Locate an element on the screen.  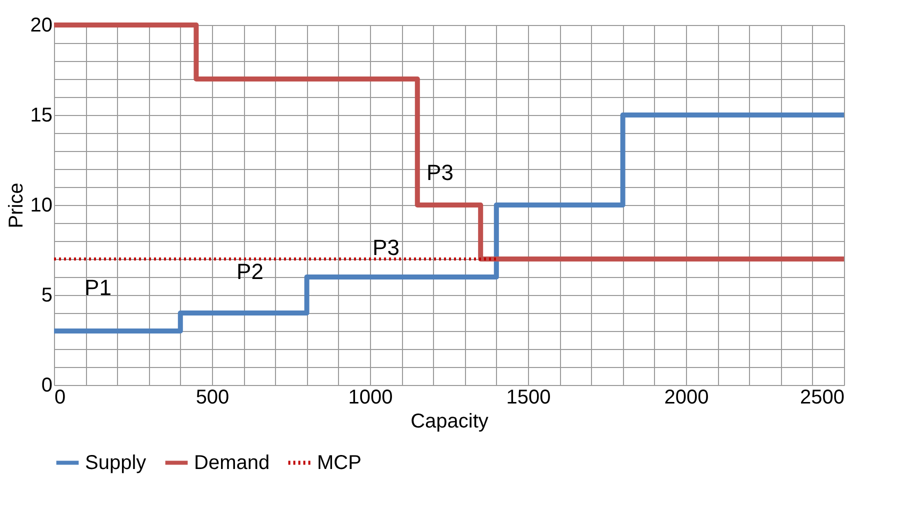
annotation: P2 is located at coordinates (250, 271).